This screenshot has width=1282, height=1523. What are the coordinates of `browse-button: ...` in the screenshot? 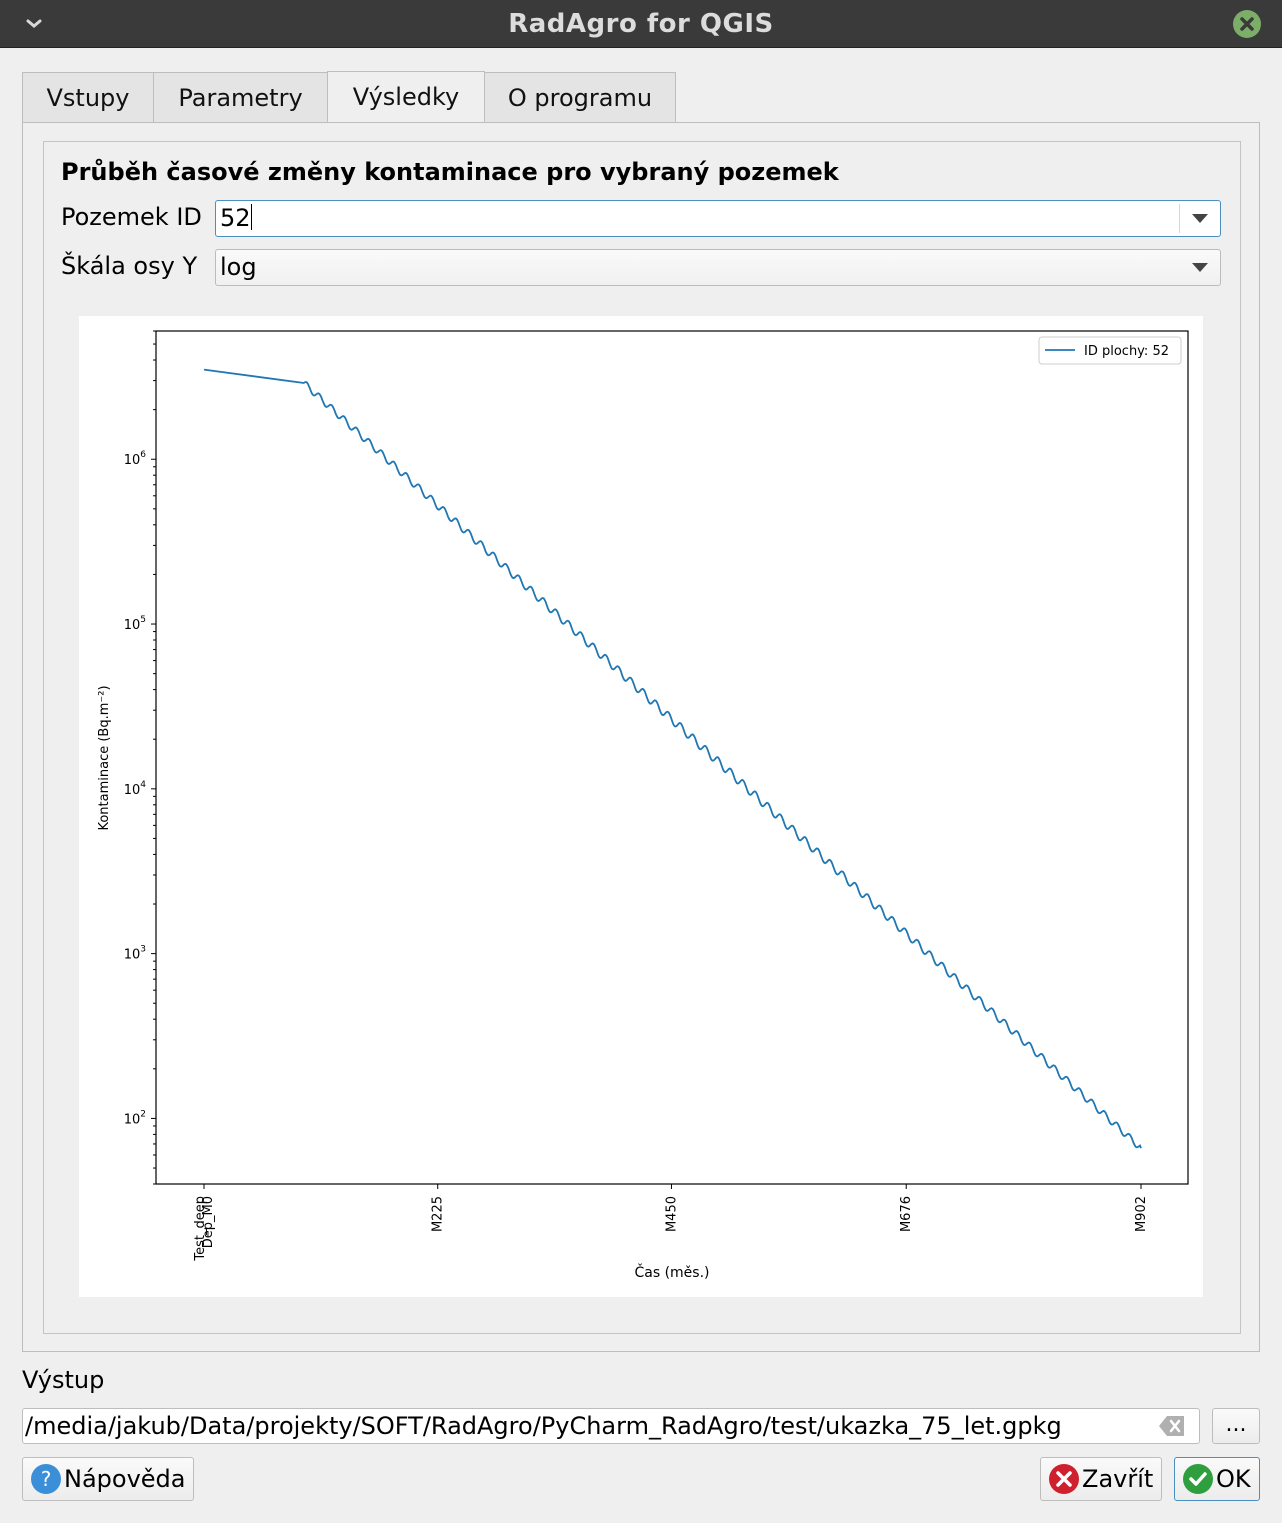 It's located at (1236, 1426).